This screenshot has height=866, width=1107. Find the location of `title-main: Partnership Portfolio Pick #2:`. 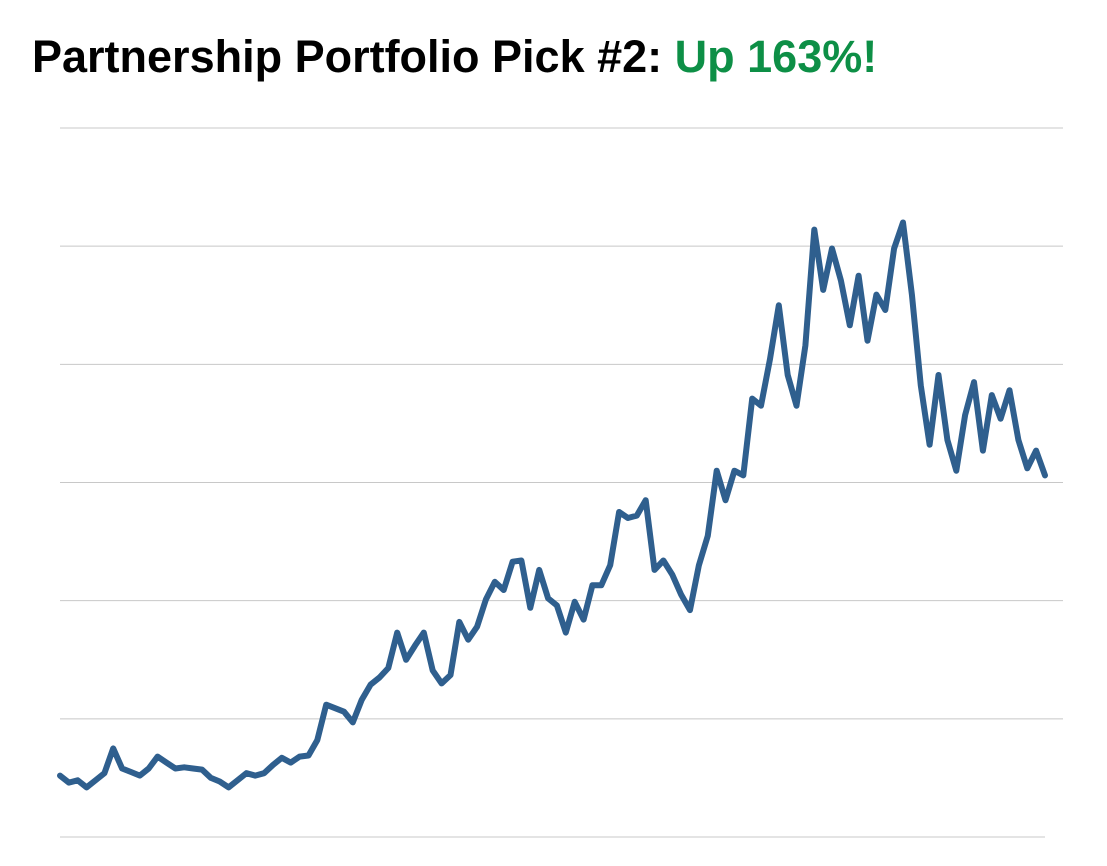

title-main: Partnership Portfolio Pick #2: is located at coordinates (347, 56).